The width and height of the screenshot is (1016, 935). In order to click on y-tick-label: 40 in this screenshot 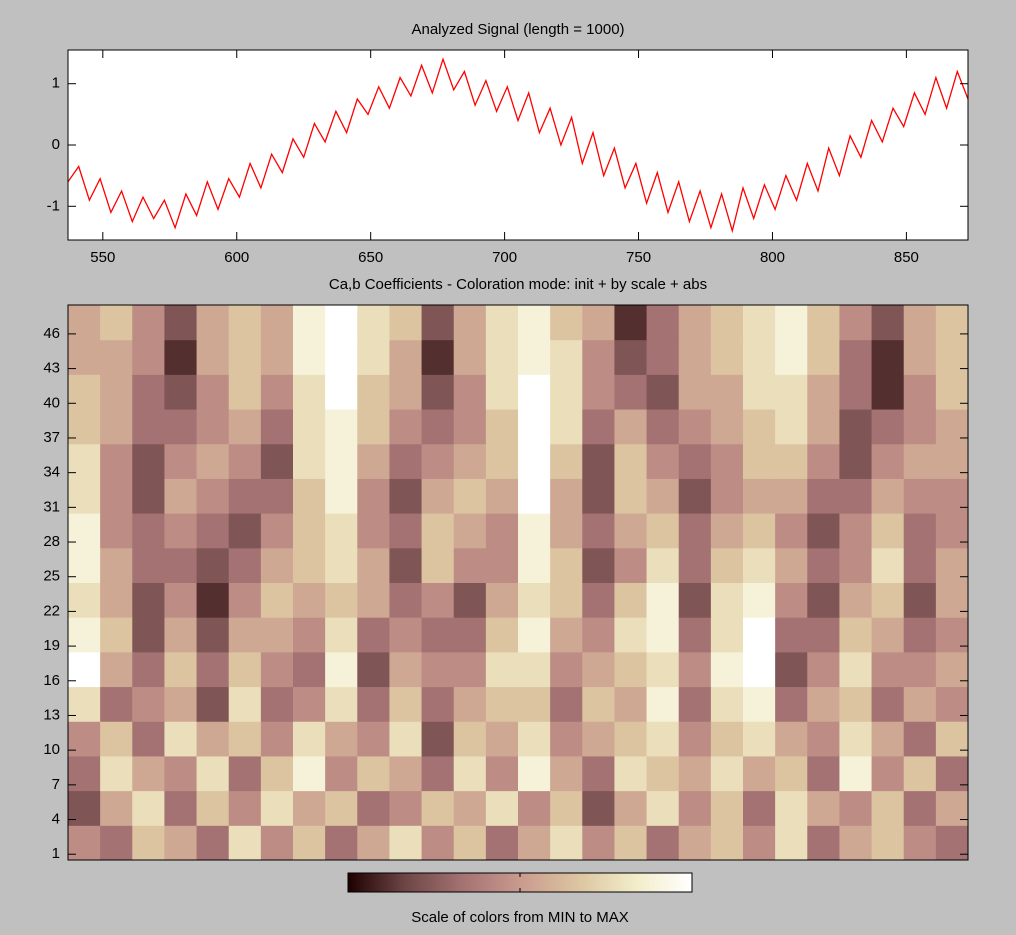, I will do `click(51, 402)`.